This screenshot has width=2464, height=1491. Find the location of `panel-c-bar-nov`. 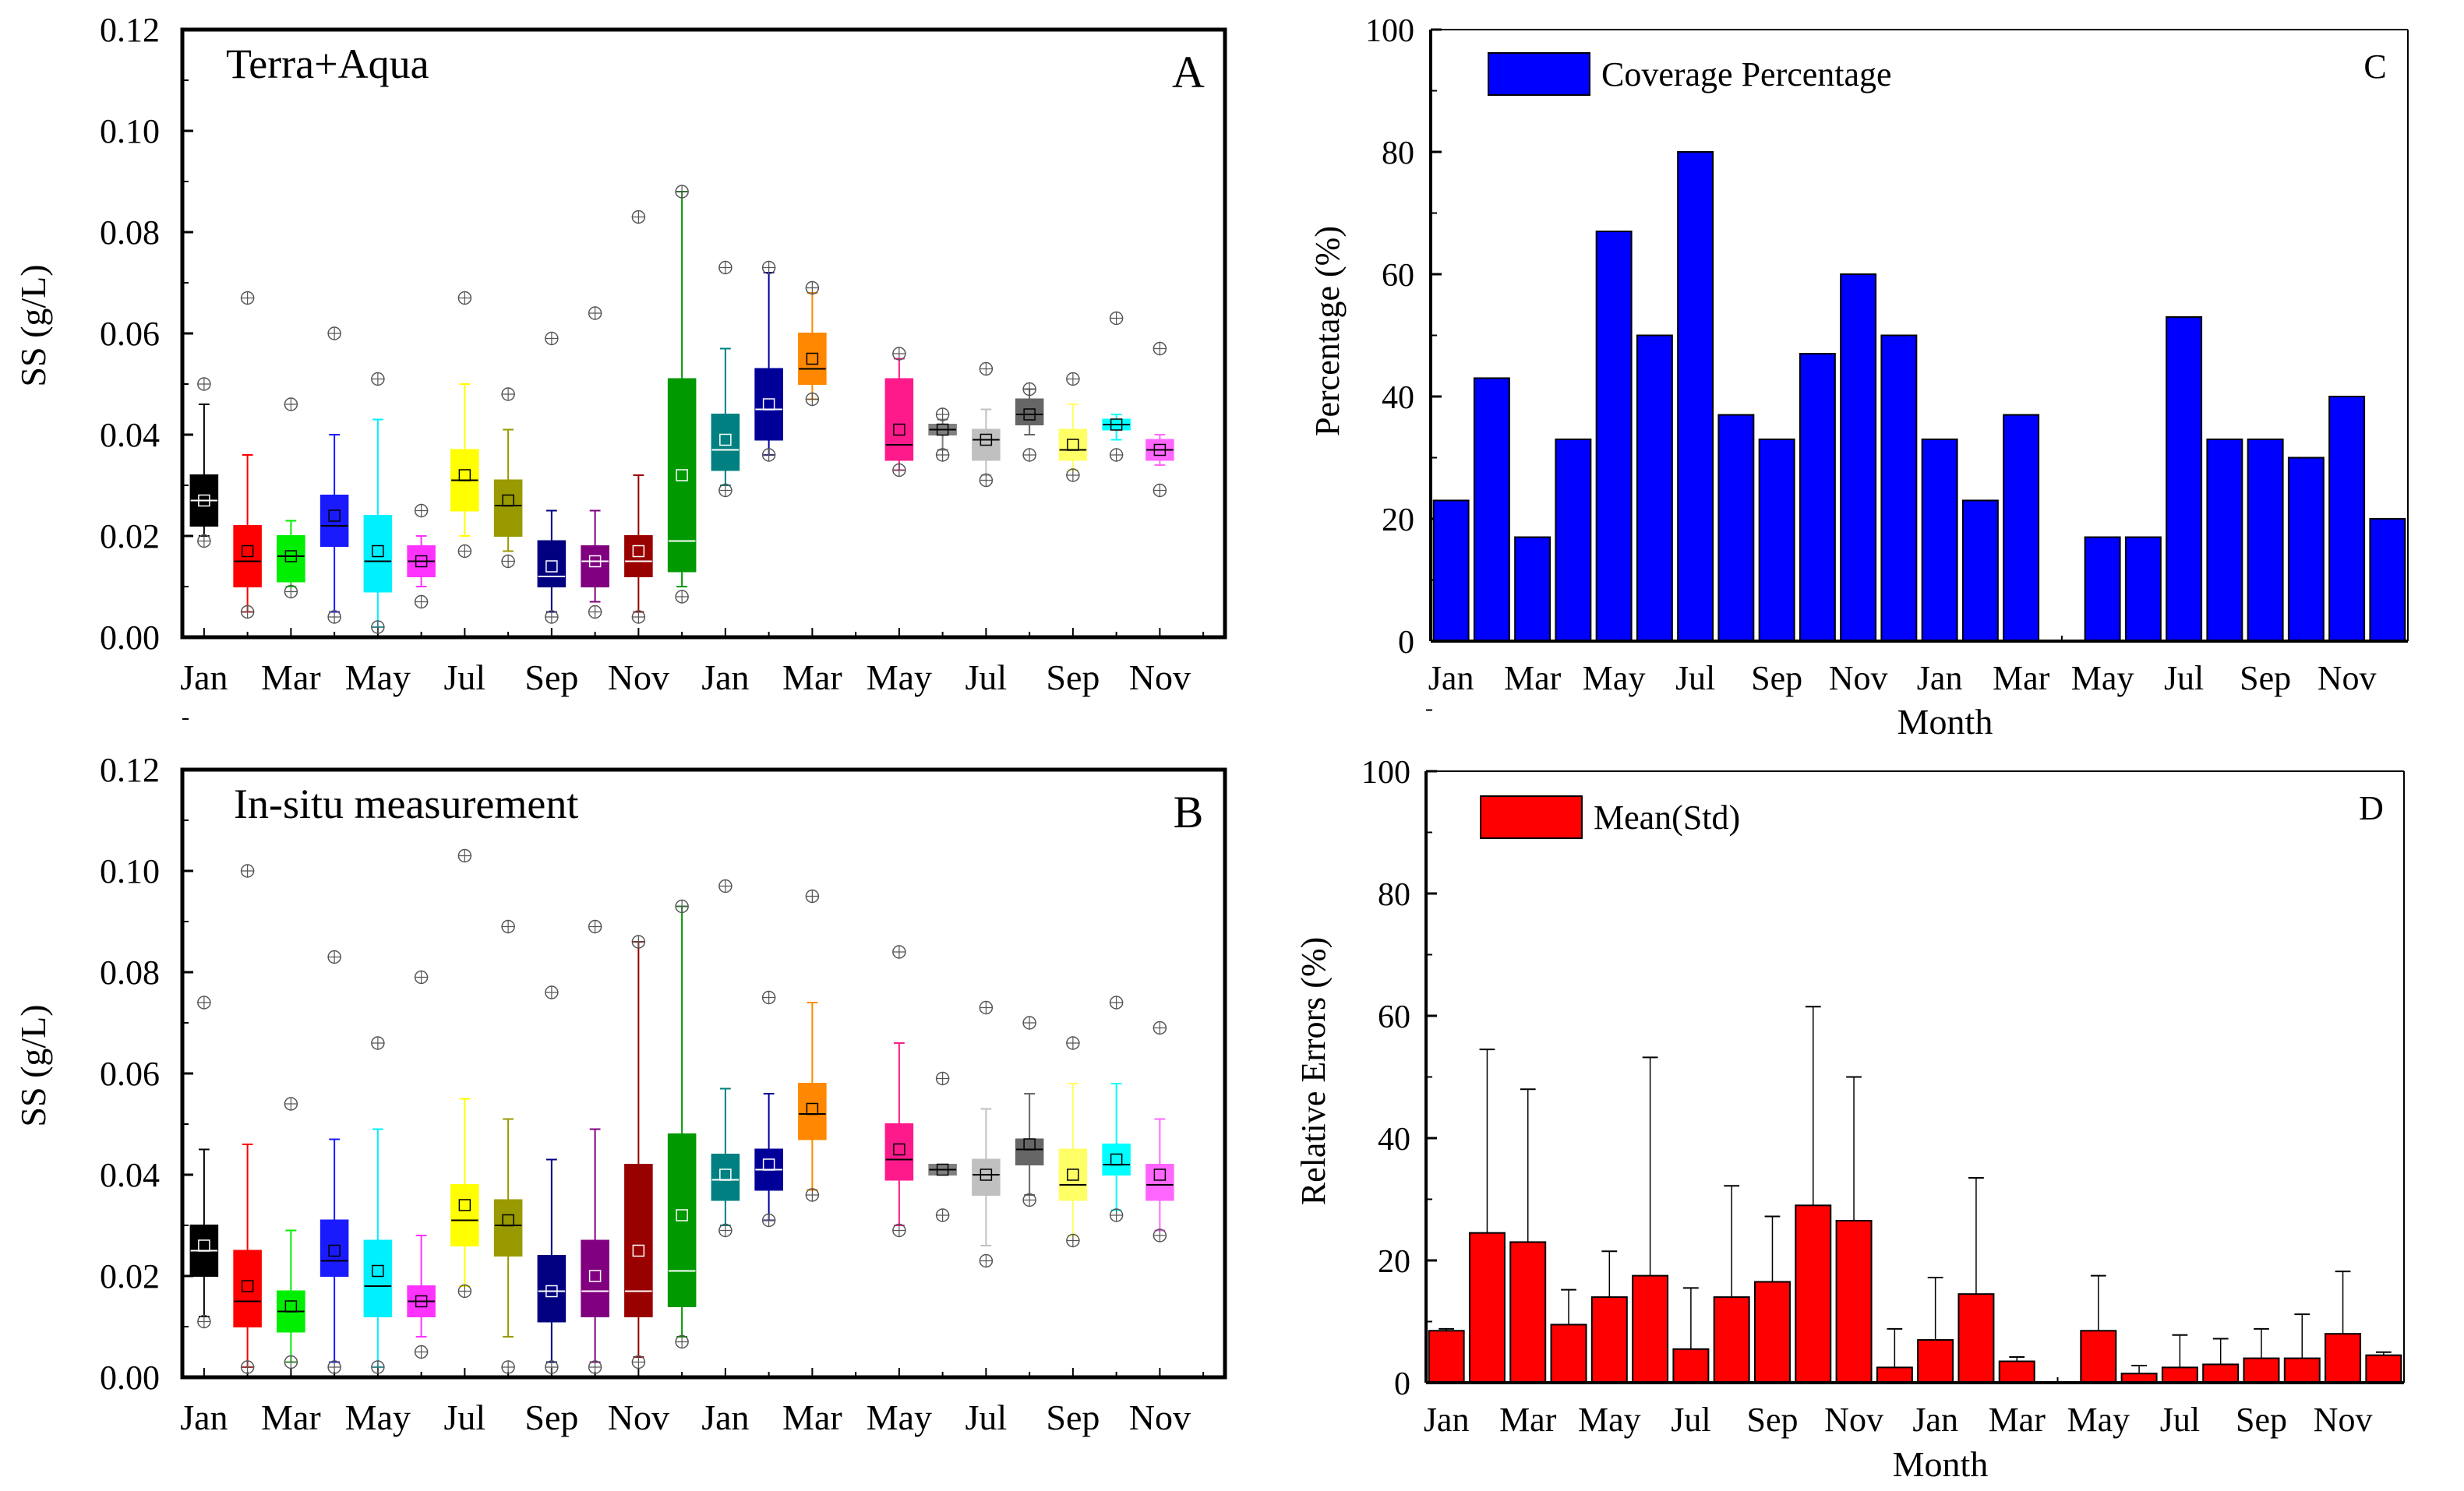

panel-c-bar-nov is located at coordinates (2347, 519).